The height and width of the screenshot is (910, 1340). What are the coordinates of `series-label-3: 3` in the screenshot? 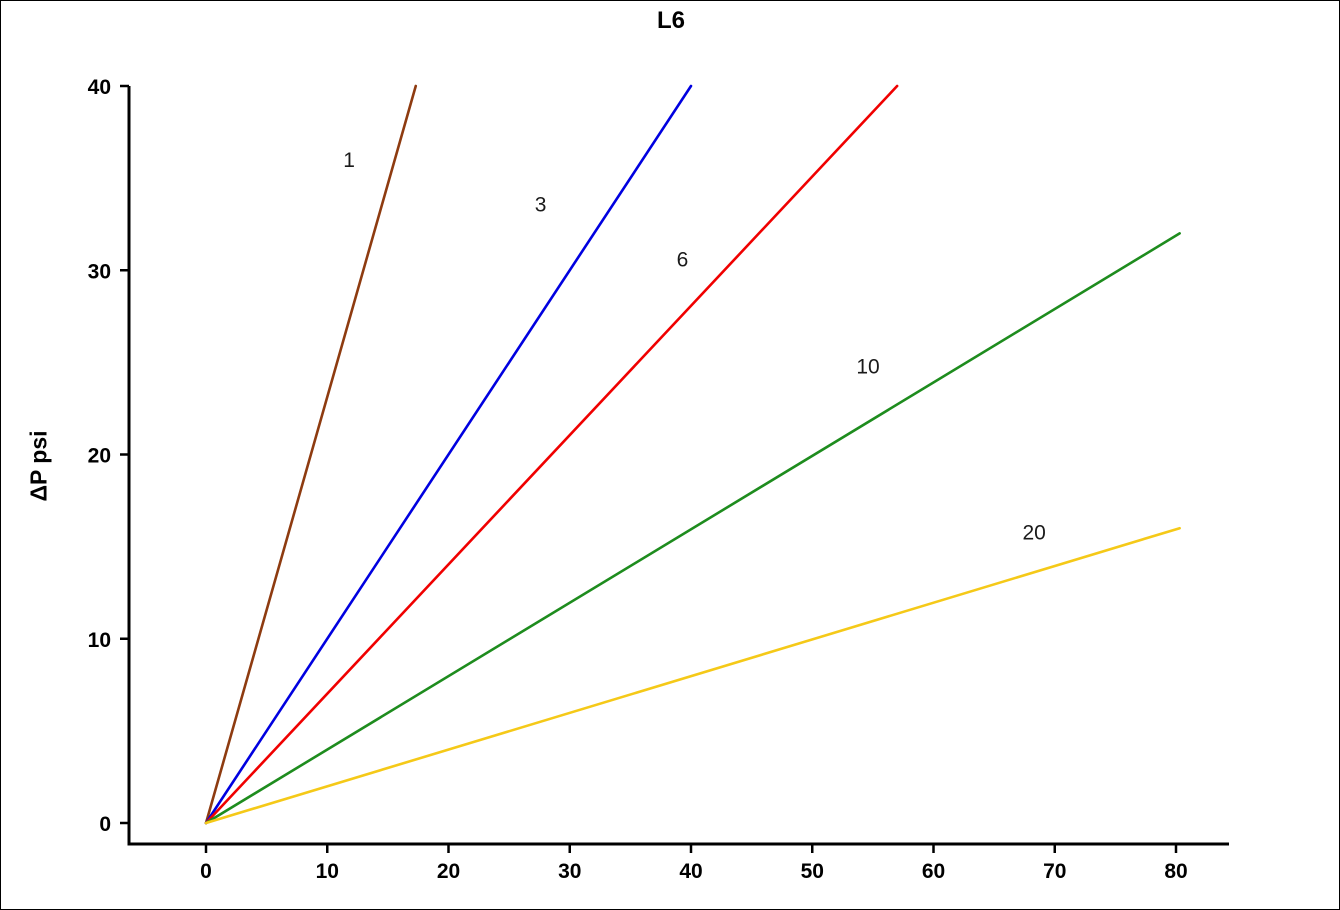 It's located at (541, 204).